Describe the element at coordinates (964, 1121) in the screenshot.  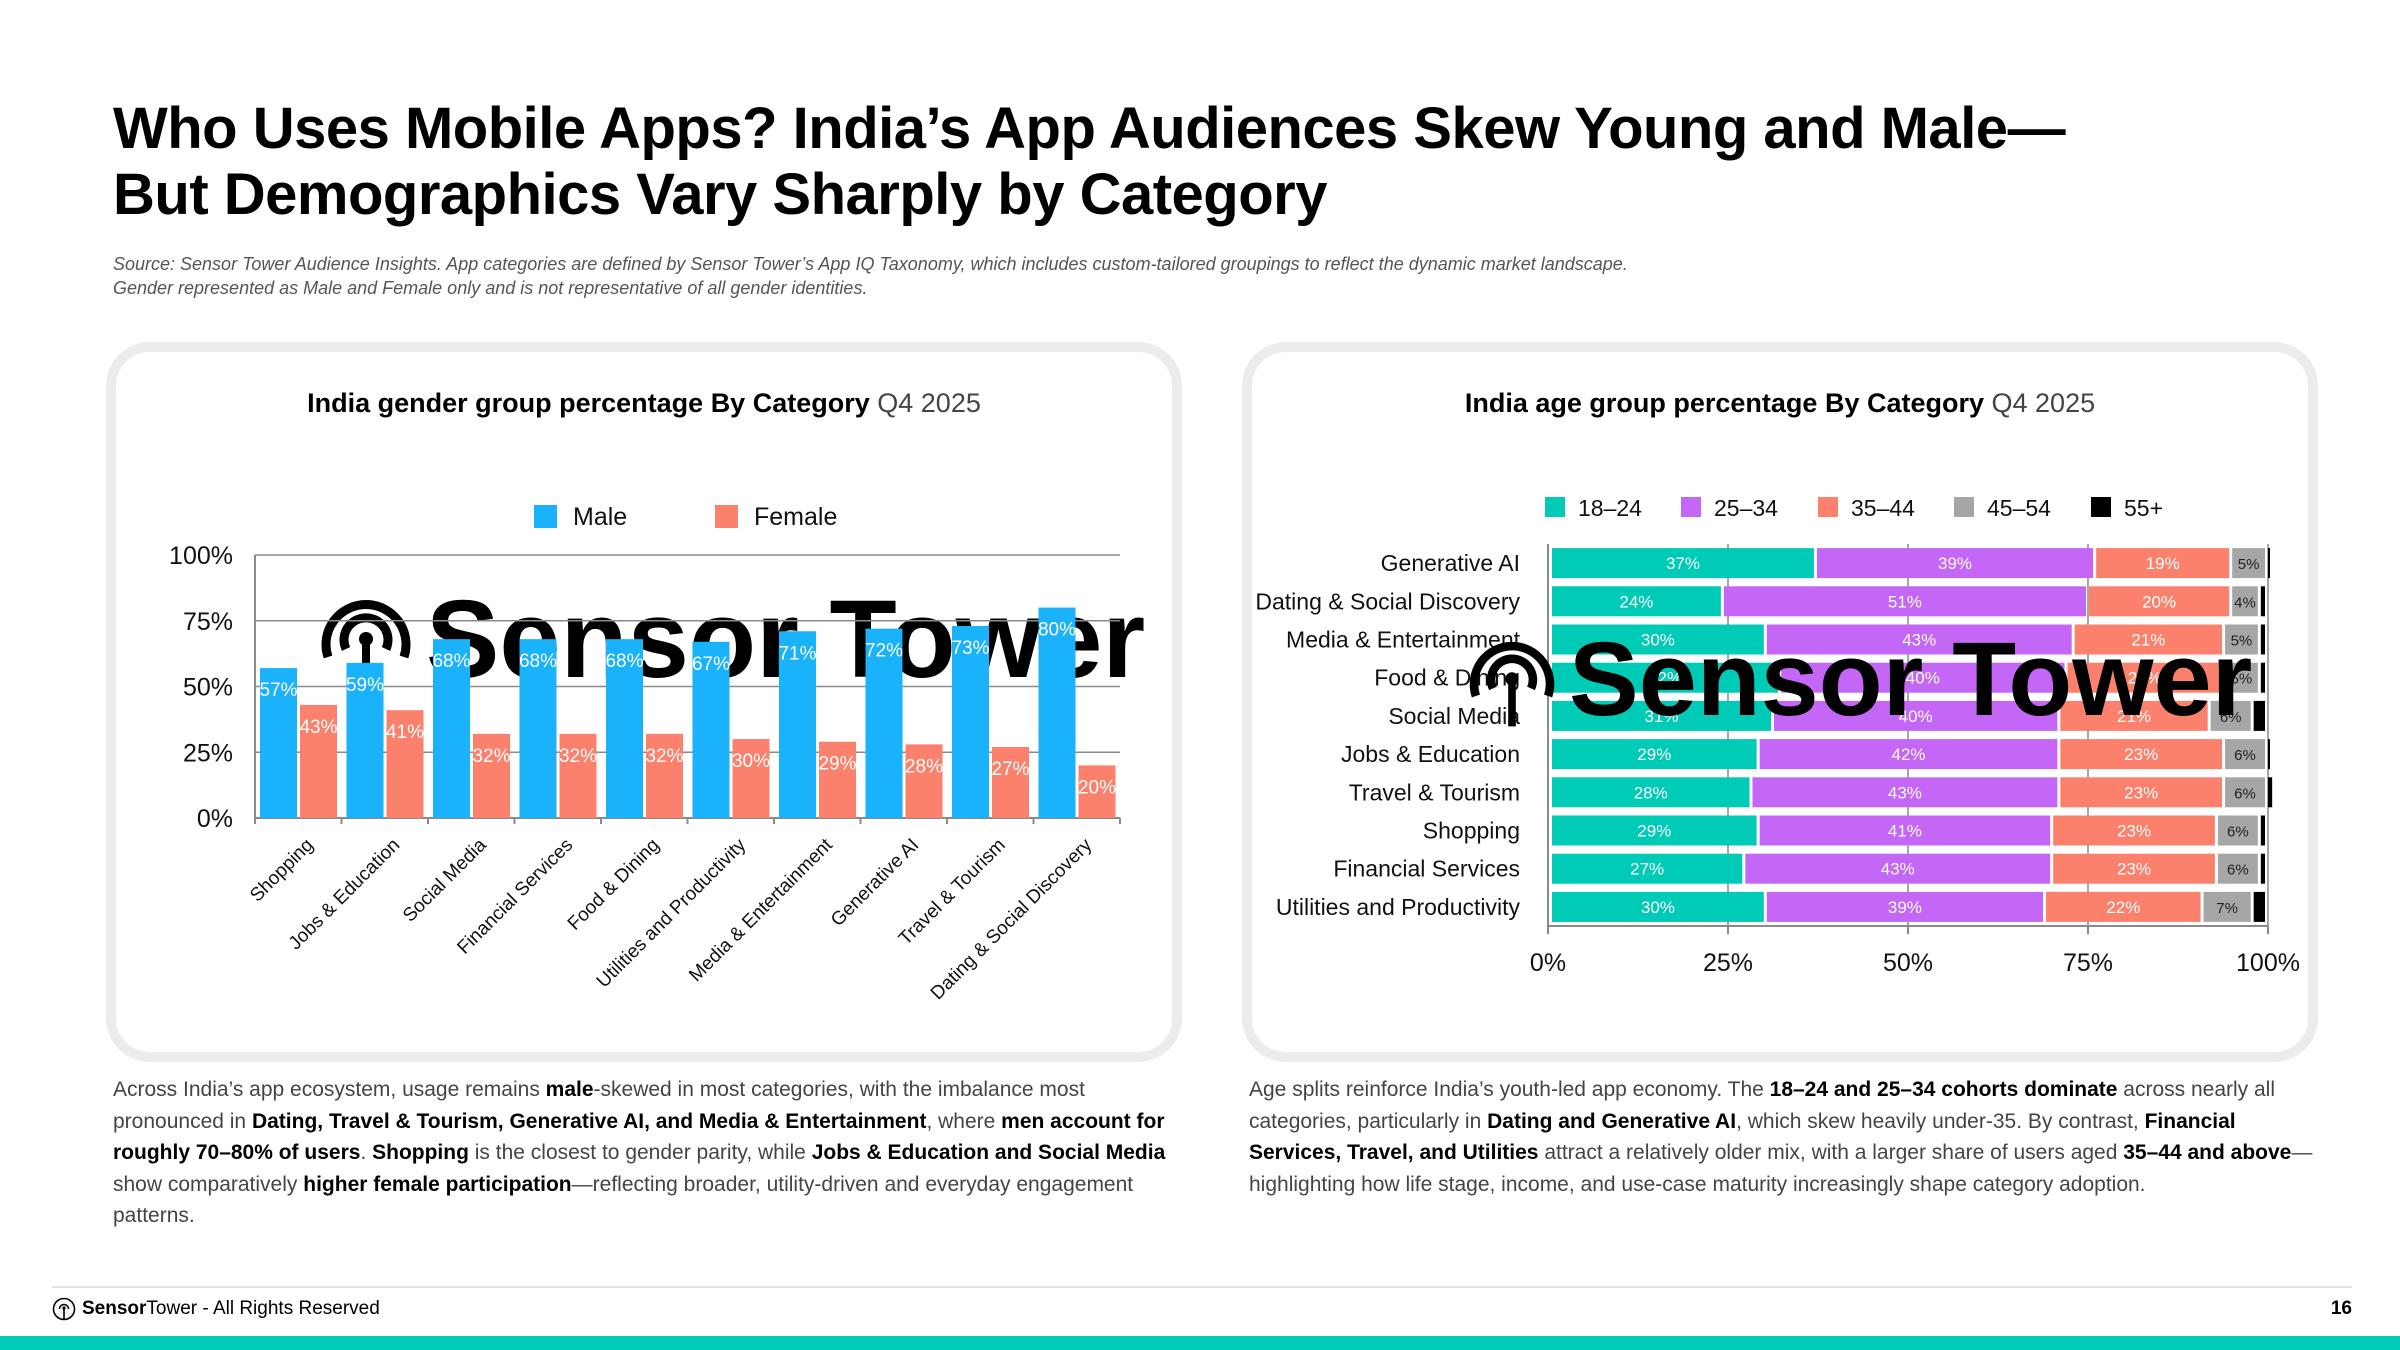
I see `body-text-run: , where` at that location.